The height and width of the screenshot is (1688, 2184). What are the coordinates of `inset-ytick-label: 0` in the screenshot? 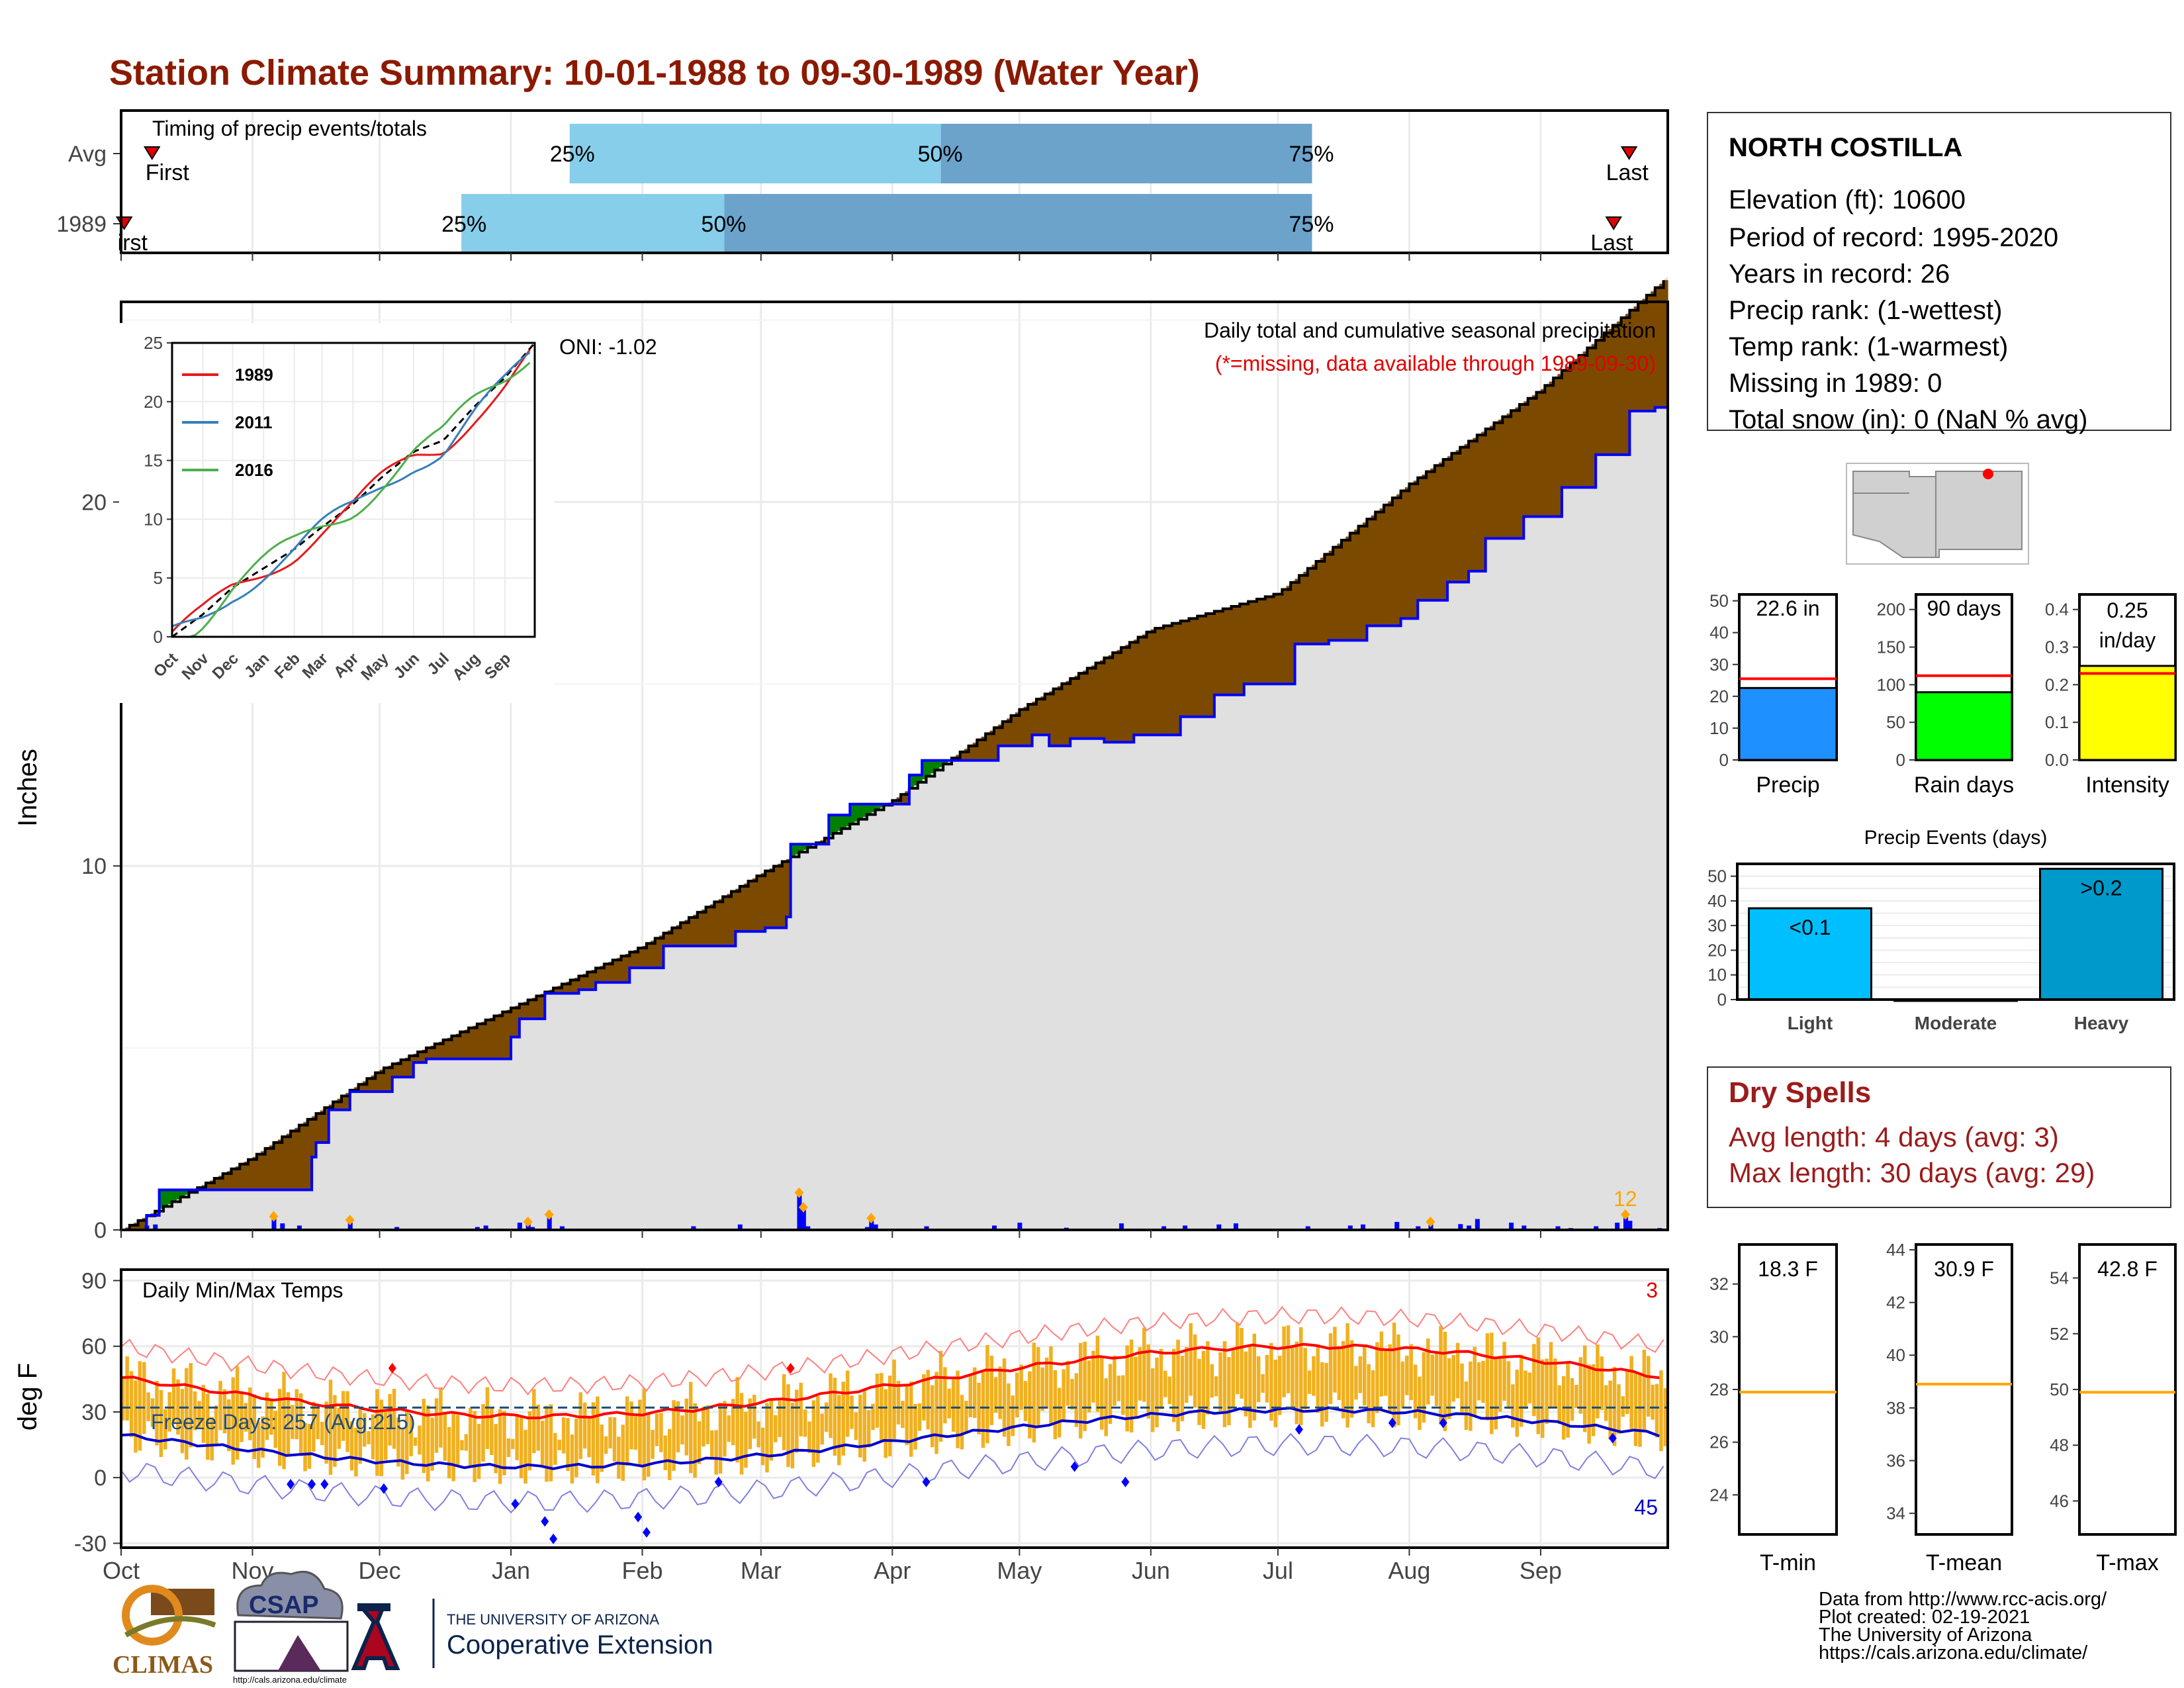 It's located at (159, 637).